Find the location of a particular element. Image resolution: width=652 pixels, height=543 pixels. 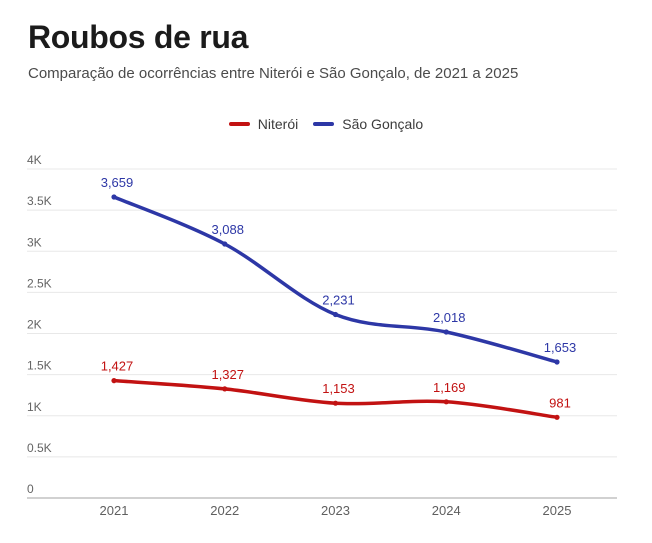

legend-item-sao-goncalo: São Gonçalo is located at coordinates (368, 124).